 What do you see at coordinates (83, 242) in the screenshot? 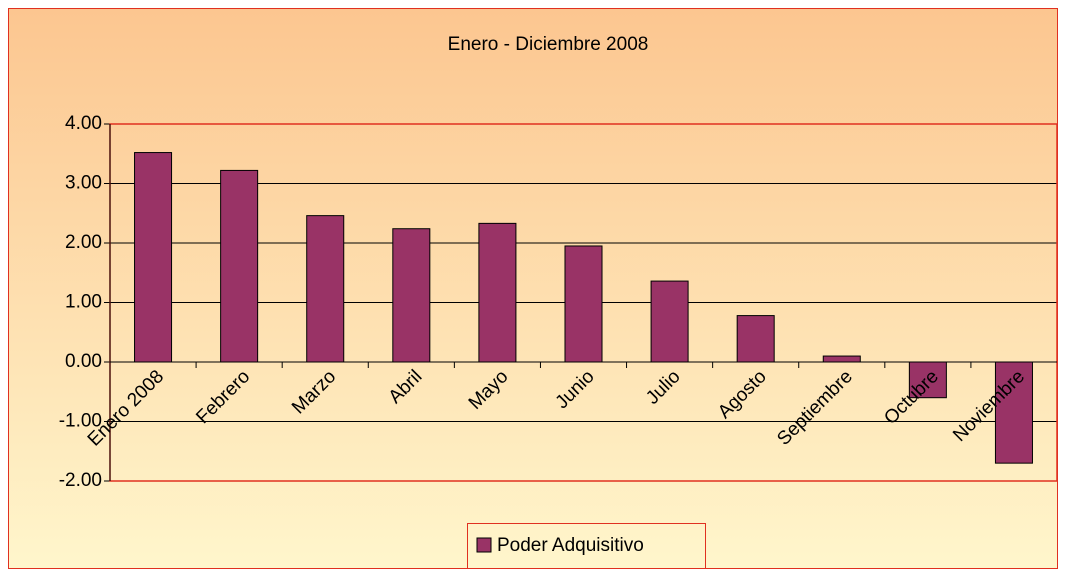
I see `y-tick-label: 2.00` at bounding box center [83, 242].